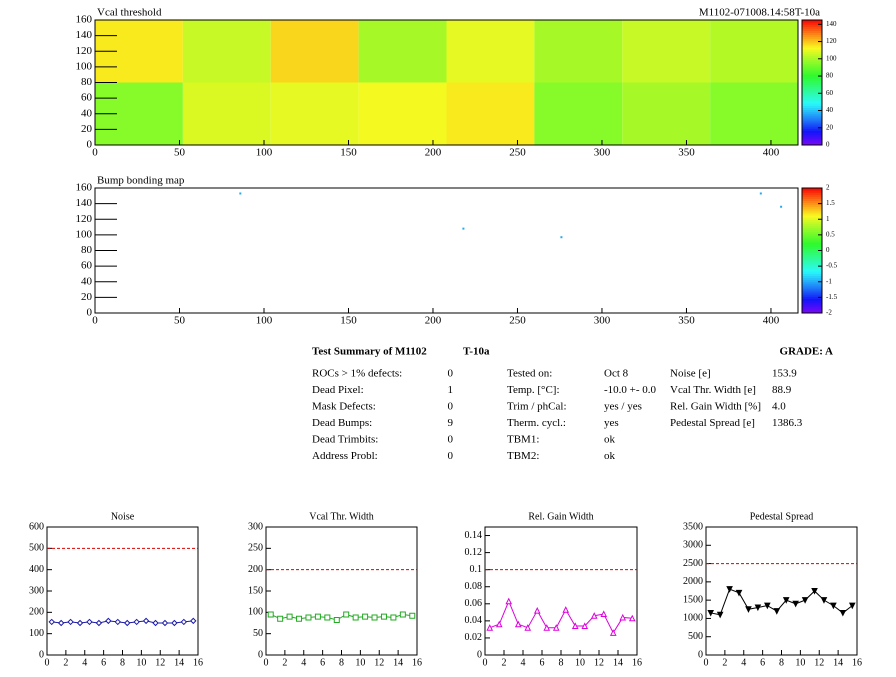 This screenshot has width=896, height=677. What do you see at coordinates (180, 321) in the screenshot?
I see `x-tick-label: 50` at bounding box center [180, 321].